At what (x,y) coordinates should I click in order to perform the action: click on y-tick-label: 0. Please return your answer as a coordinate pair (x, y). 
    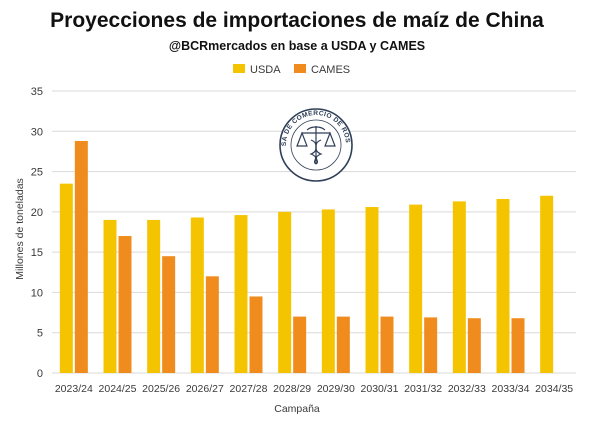
    Looking at the image, I should click on (40, 374).